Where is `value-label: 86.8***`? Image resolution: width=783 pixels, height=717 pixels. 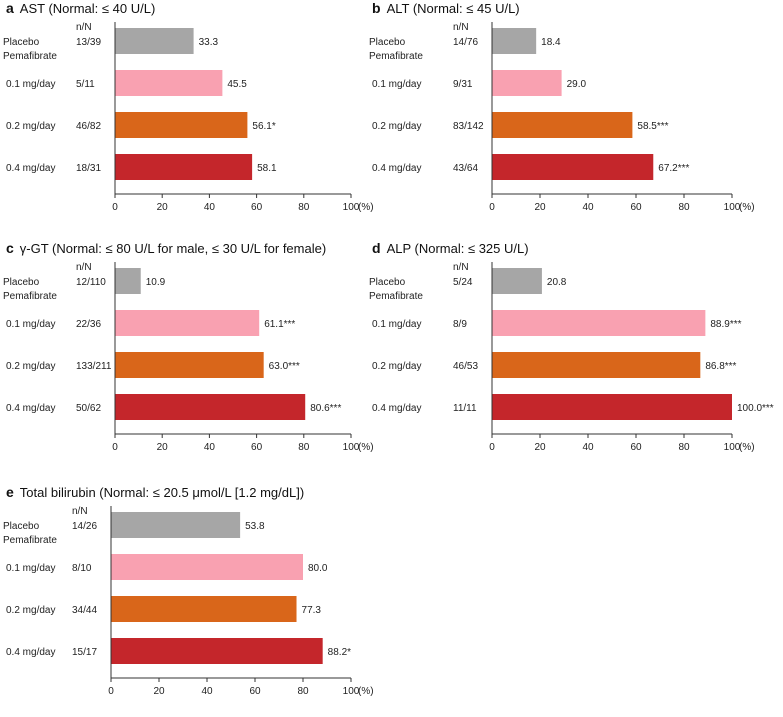
value-label: 86.8*** is located at coordinates (720, 366).